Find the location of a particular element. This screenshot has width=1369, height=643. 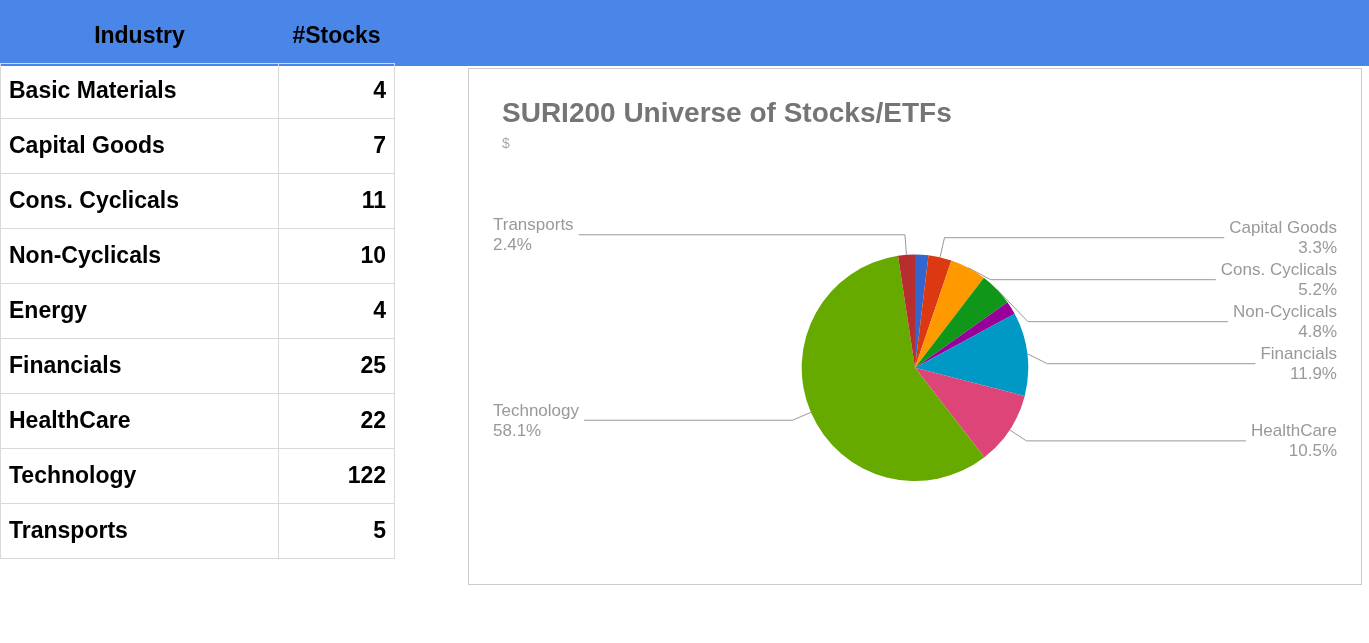

data-label: 4.8% is located at coordinates (1317, 332).